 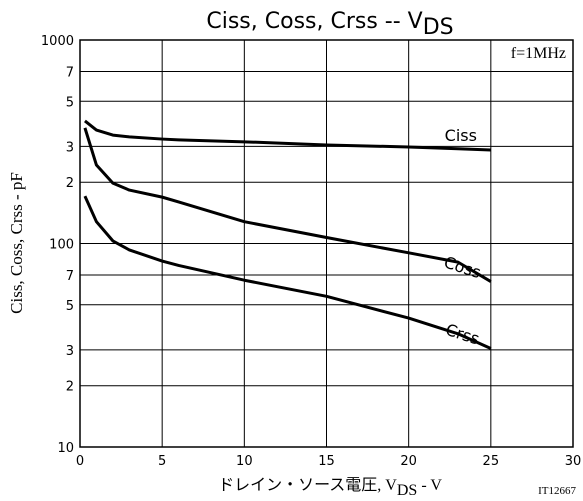 What do you see at coordinates (61, 245) in the screenshot?
I see `y-tick-label: 100` at bounding box center [61, 245].